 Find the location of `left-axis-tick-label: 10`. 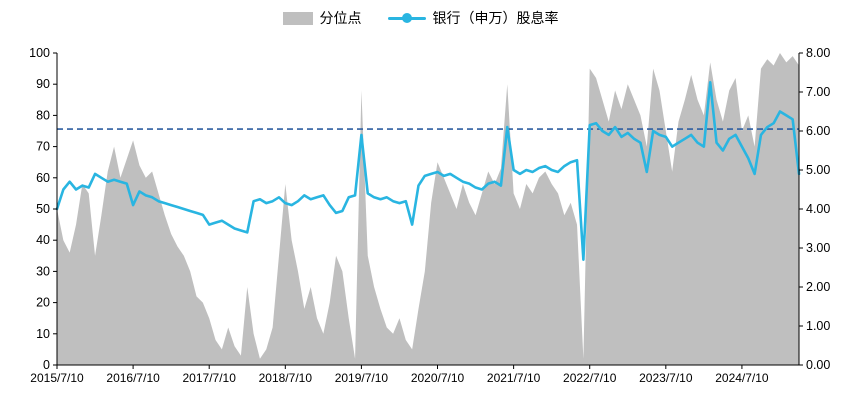

left-axis-tick-label: 10 is located at coordinates (43, 334).